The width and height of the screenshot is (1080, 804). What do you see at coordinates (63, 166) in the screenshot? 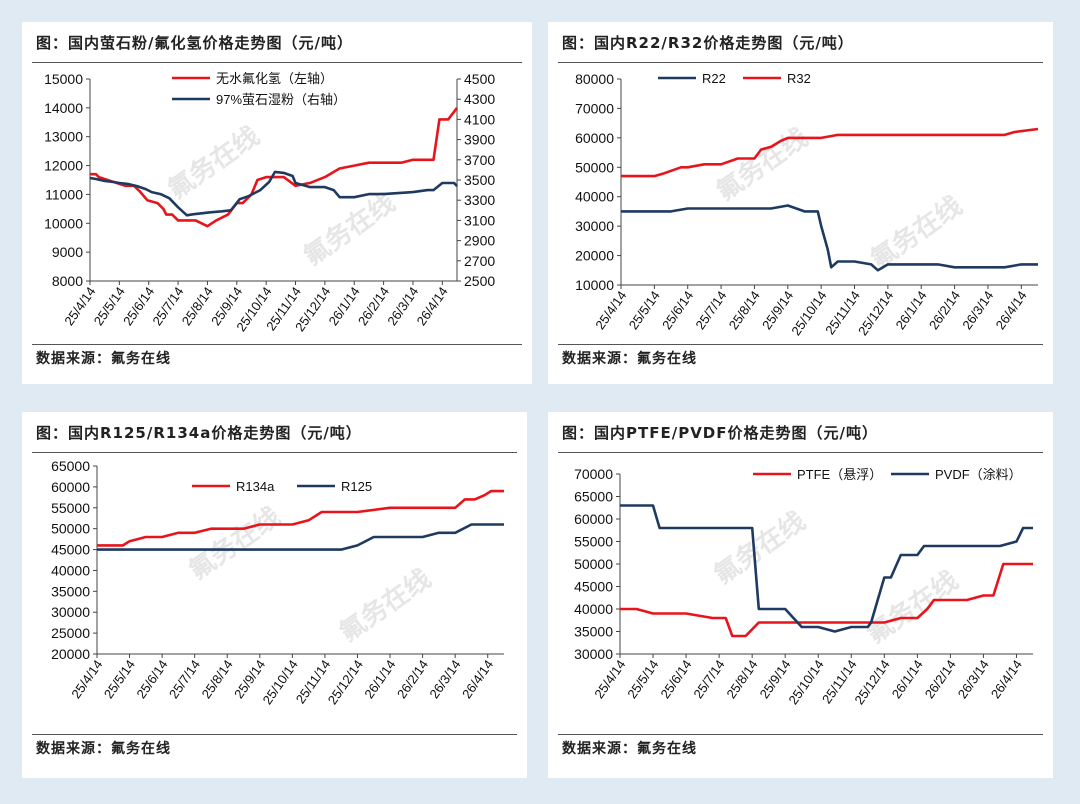
I see `y-tick-label: 12000` at bounding box center [63, 166].